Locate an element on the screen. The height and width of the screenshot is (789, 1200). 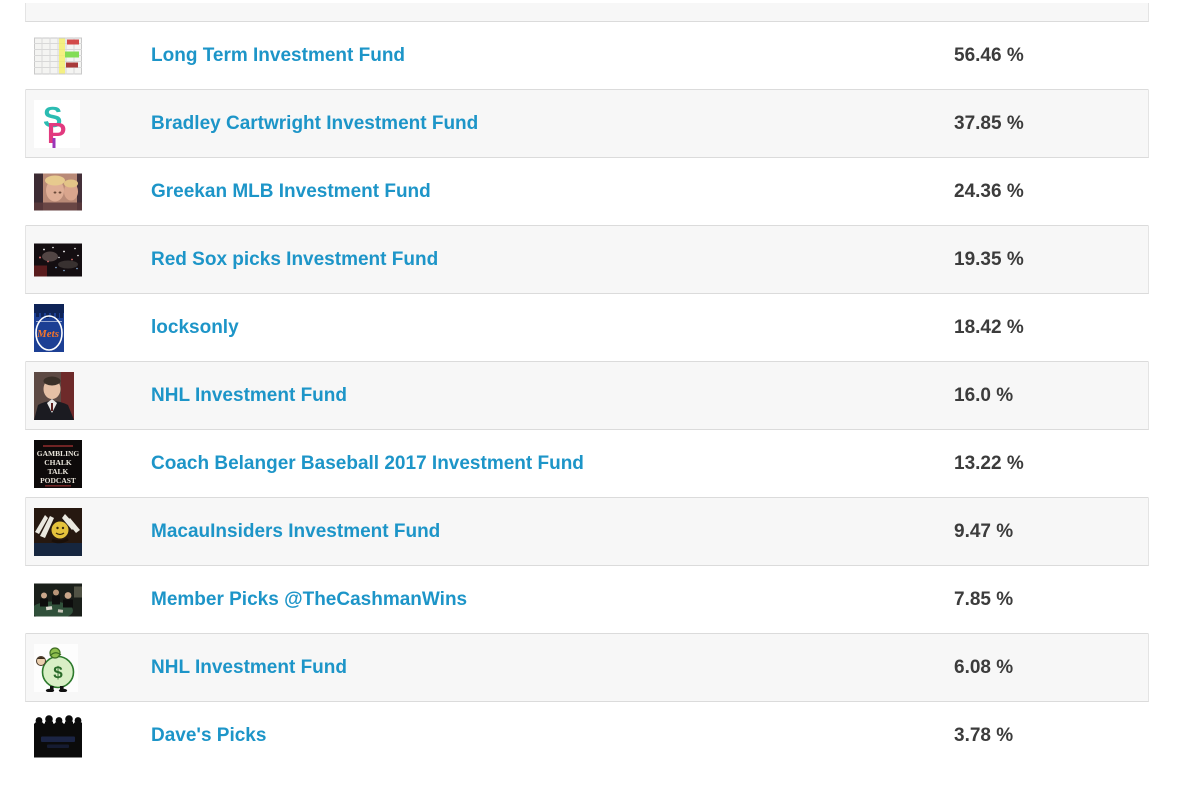
poker-table-photo-icon is located at coordinates (58, 599).